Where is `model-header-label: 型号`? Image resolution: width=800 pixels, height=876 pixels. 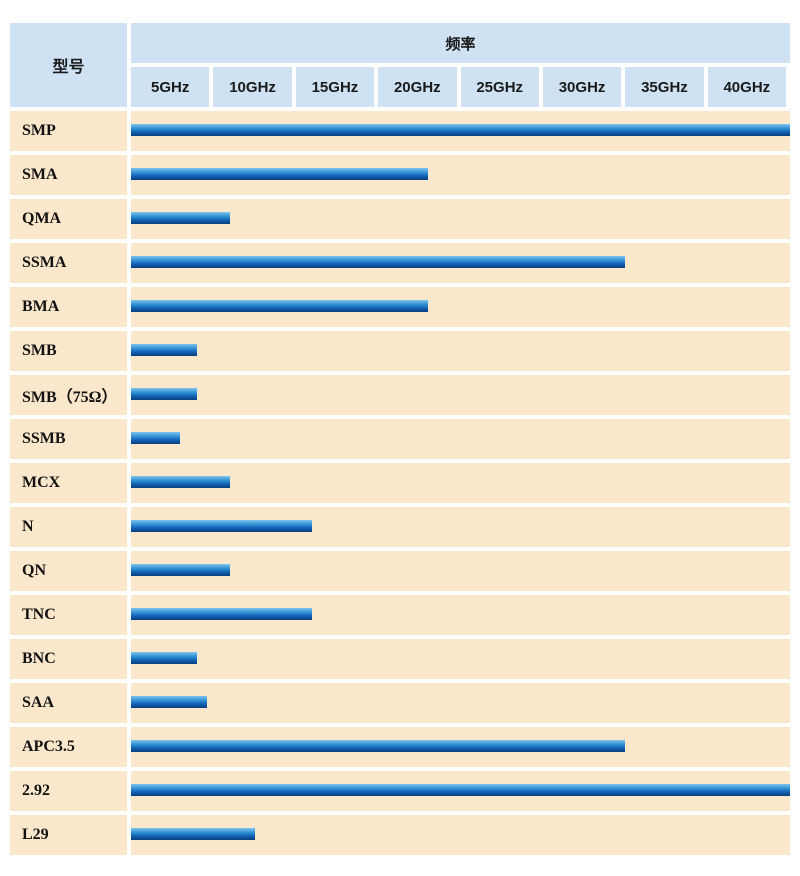 model-header-label: 型号 is located at coordinates (68, 67).